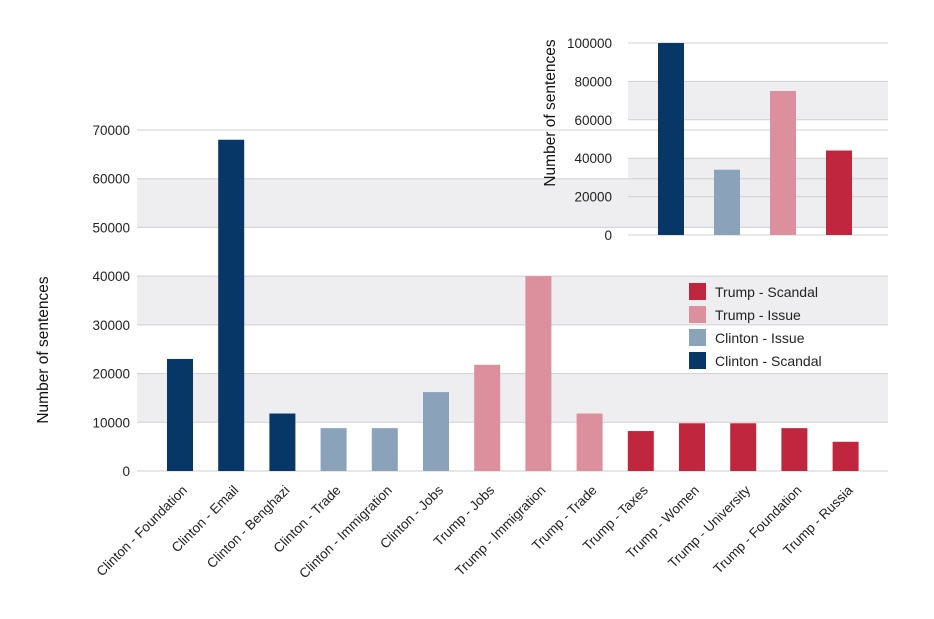  What do you see at coordinates (692, 447) in the screenshot?
I see `main-bar-trump-women` at bounding box center [692, 447].